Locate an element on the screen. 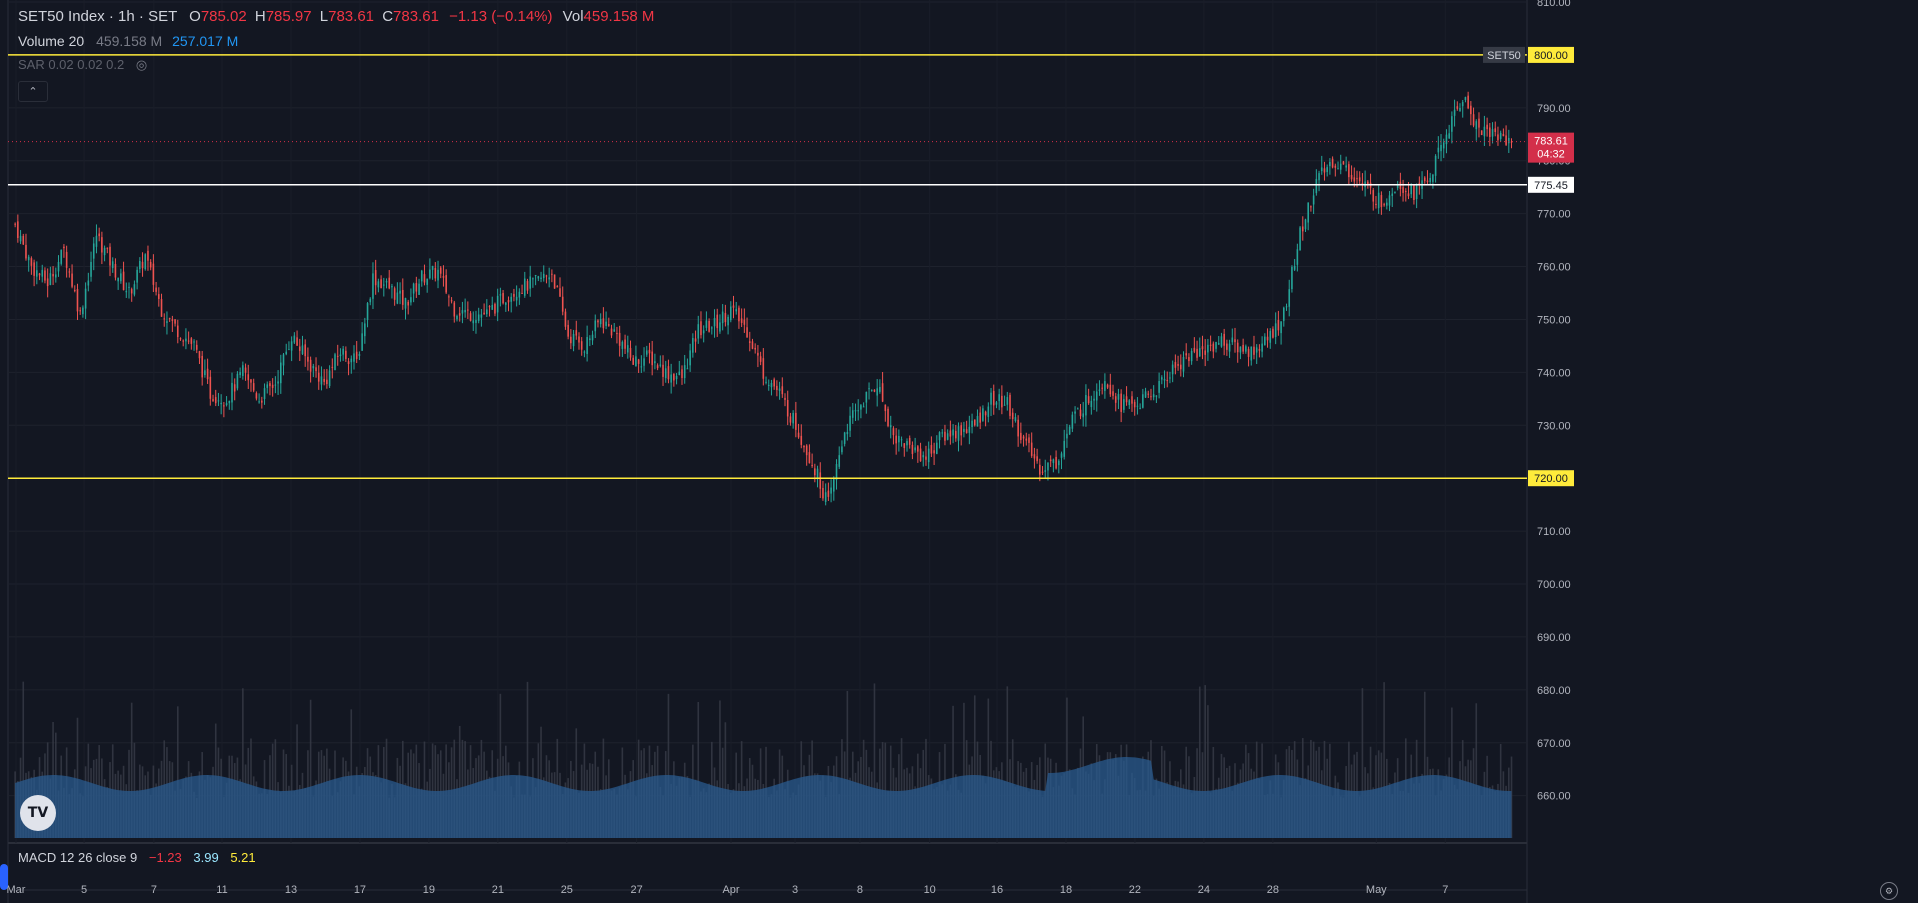 The width and height of the screenshot is (1918, 903). settings-icon: ⚙ is located at coordinates (1889, 891).